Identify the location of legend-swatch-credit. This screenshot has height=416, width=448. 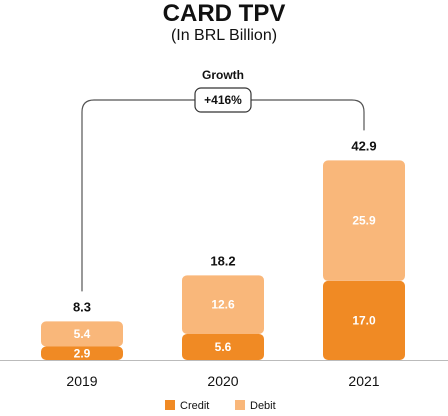
(170, 405).